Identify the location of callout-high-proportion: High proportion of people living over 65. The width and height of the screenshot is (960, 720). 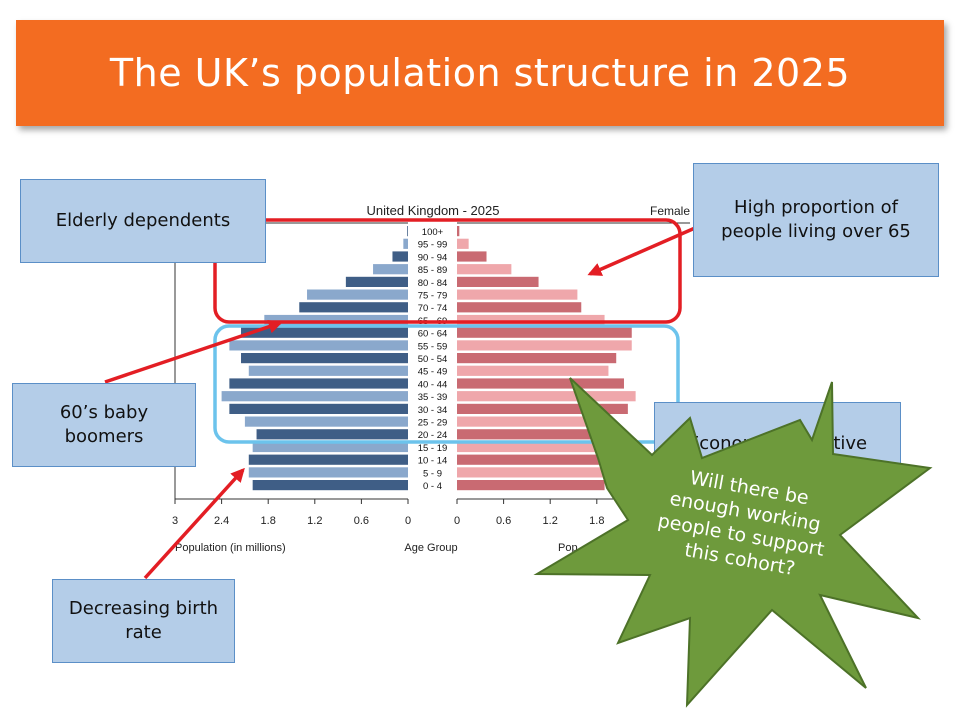
(816, 220).